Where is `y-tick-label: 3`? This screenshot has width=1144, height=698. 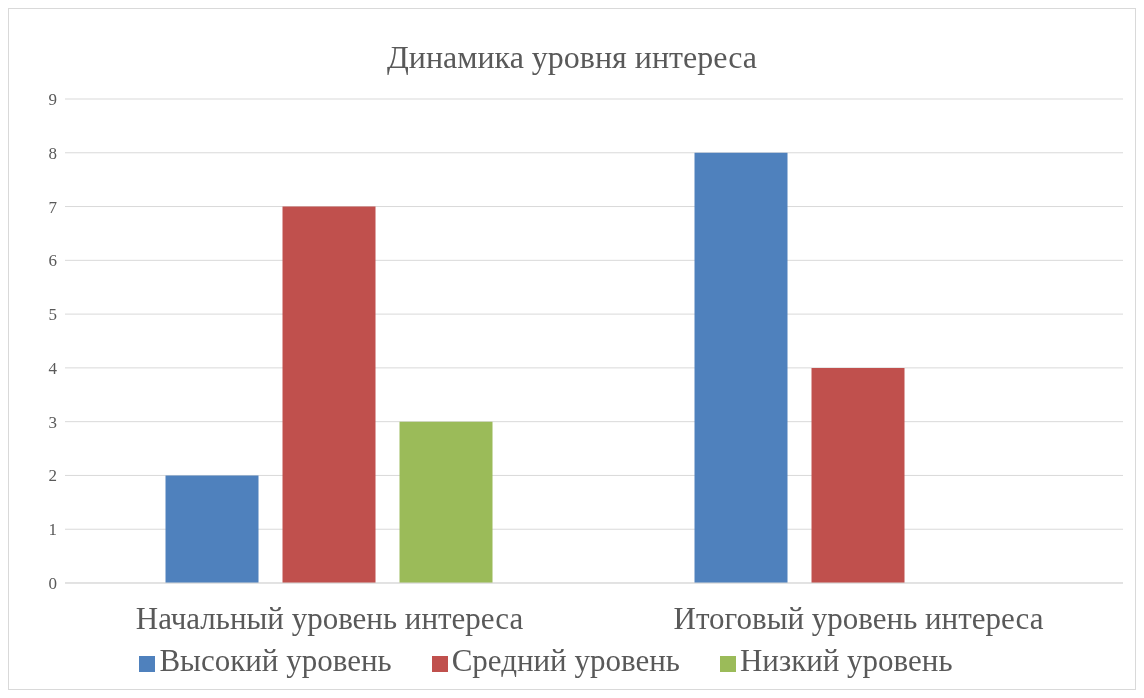
y-tick-label: 3 is located at coordinates (52, 422).